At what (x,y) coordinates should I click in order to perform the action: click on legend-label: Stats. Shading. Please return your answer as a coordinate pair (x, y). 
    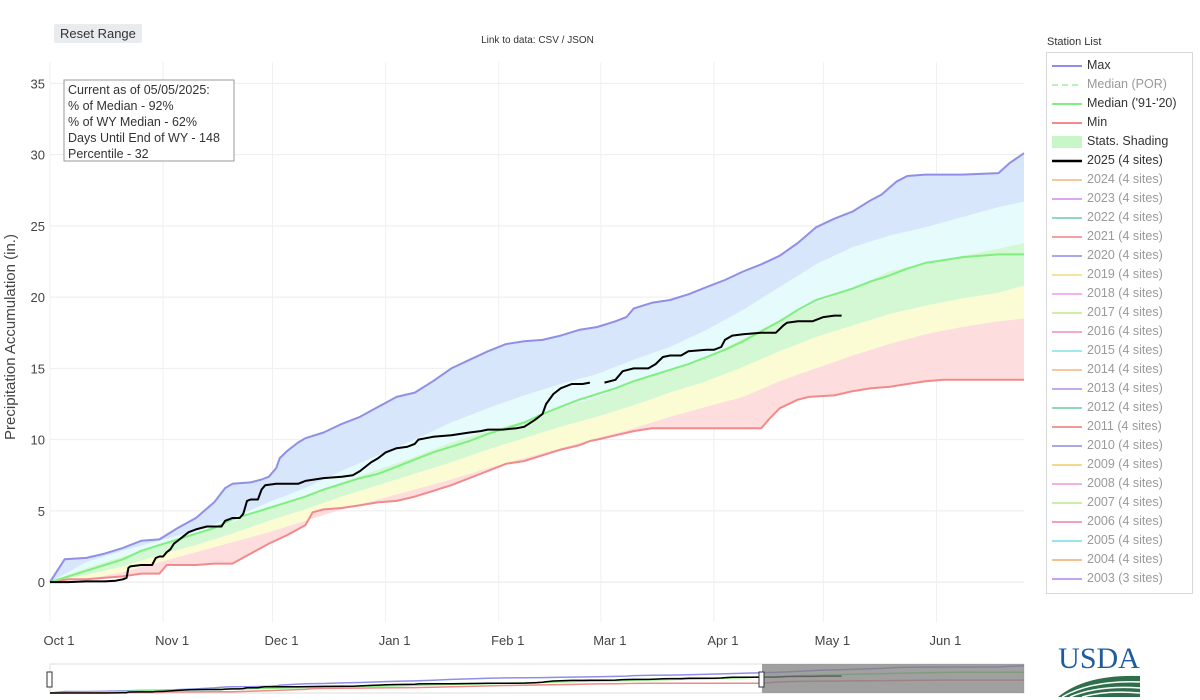
    Looking at the image, I should click on (1128, 141).